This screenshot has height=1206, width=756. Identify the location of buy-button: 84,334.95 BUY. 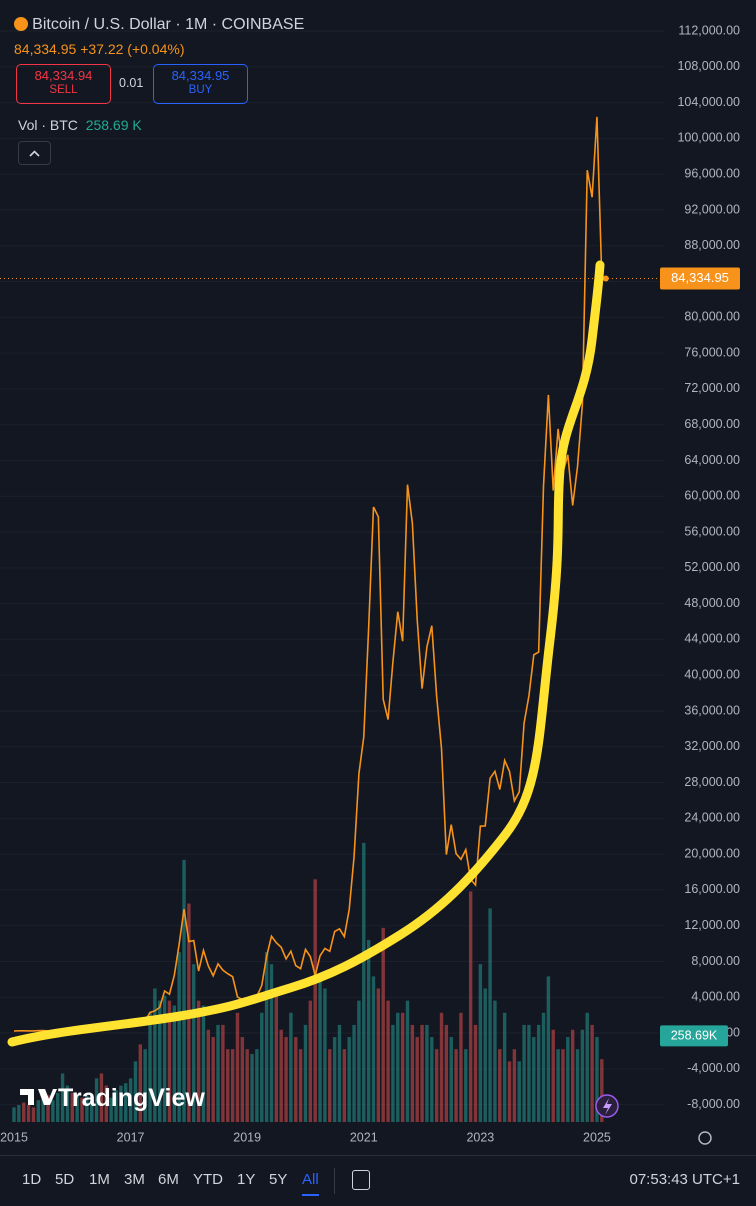
(200, 84).